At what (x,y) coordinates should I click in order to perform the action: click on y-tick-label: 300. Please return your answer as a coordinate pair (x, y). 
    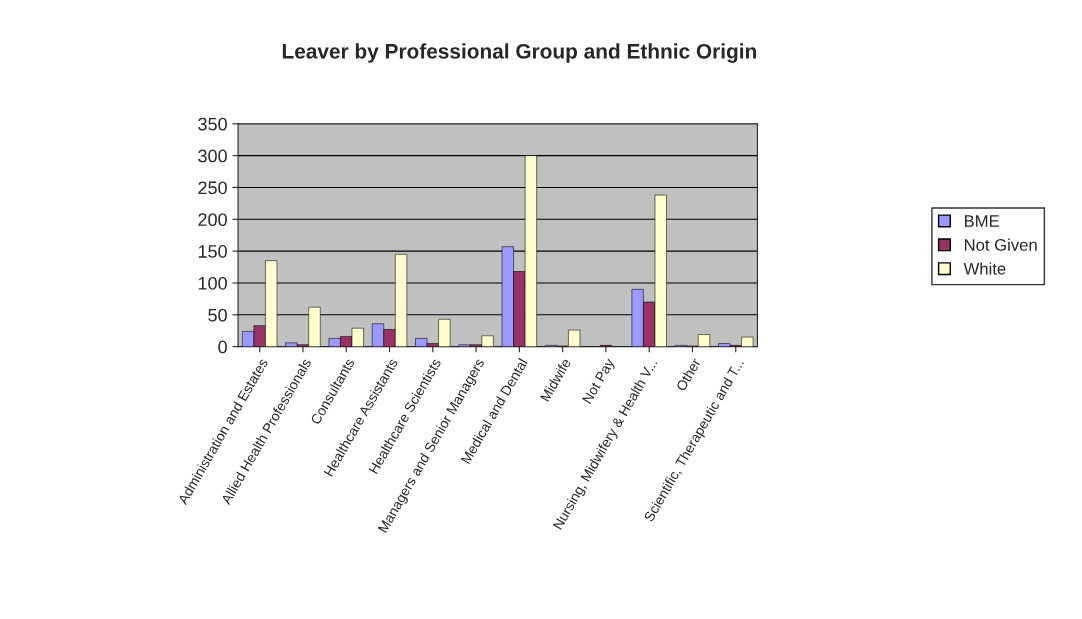
    Looking at the image, I should click on (212, 156).